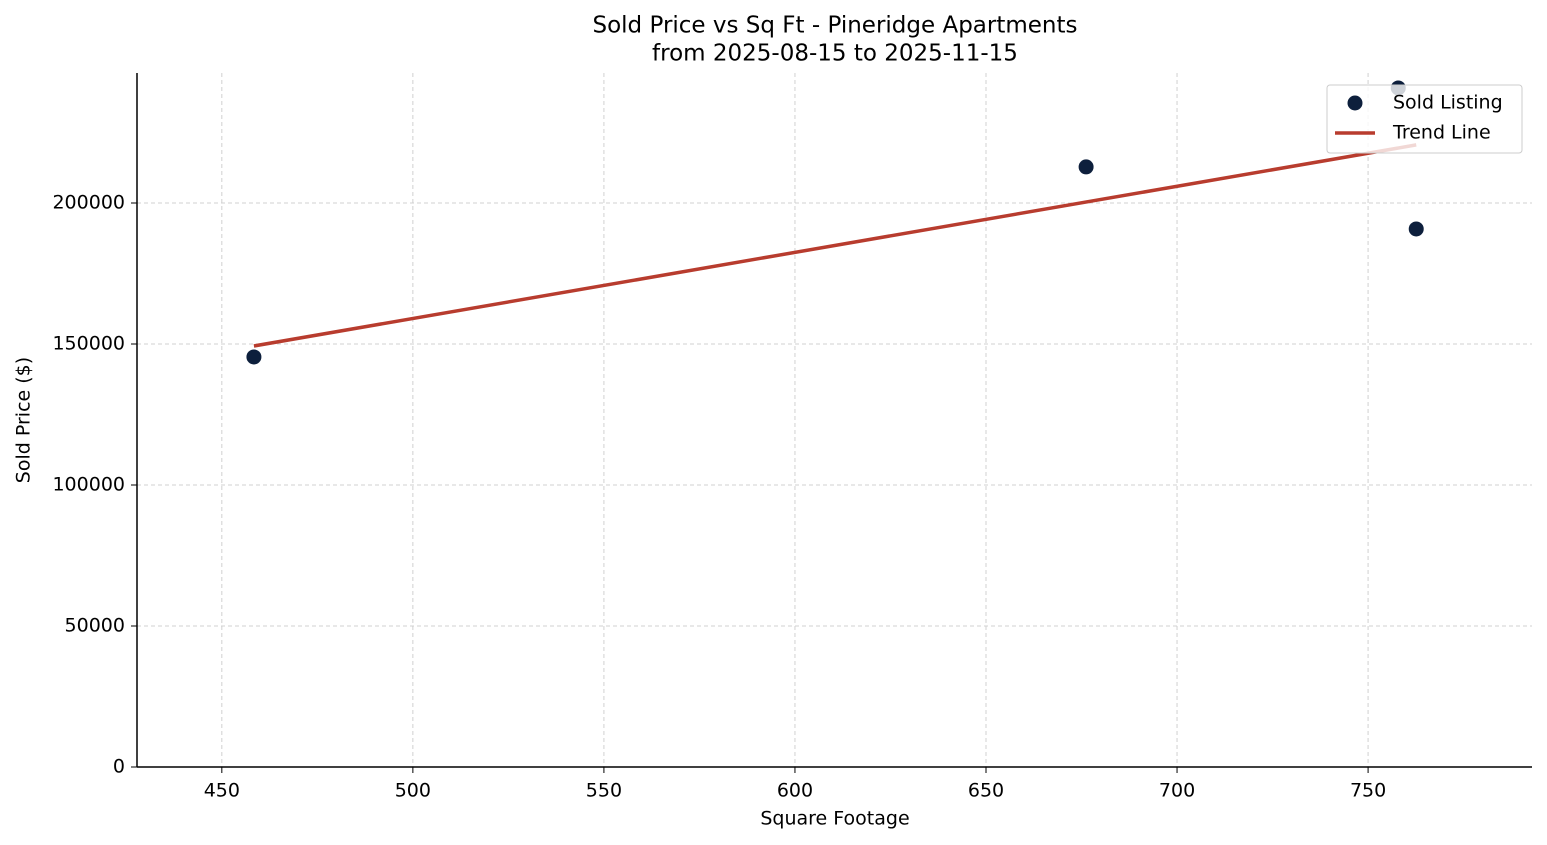 The image size is (1547, 845). Describe the element at coordinates (1177, 791) in the screenshot. I see `x-tick-label: 700` at that location.